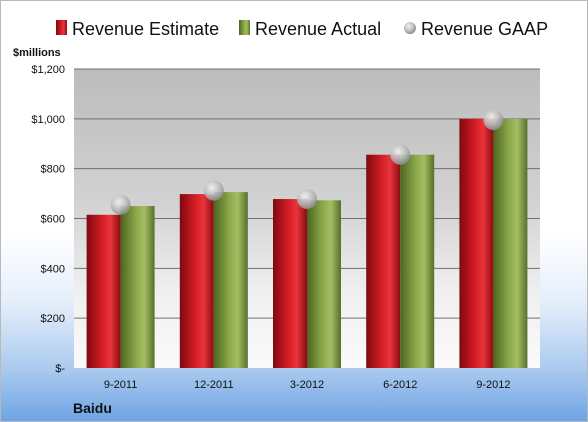 The image size is (588, 422). I want to click on x-tick-label: 3-2012, so click(307, 385).